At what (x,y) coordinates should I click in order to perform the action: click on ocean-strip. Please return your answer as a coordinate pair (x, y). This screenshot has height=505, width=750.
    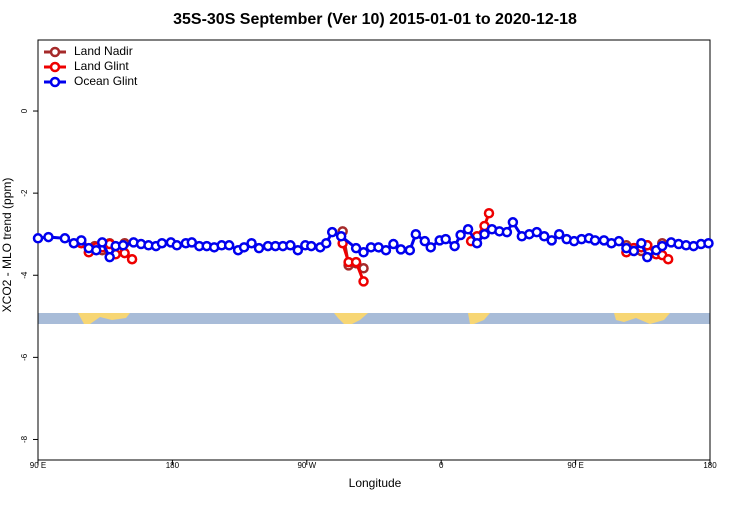
    Looking at the image, I should click on (374, 318).